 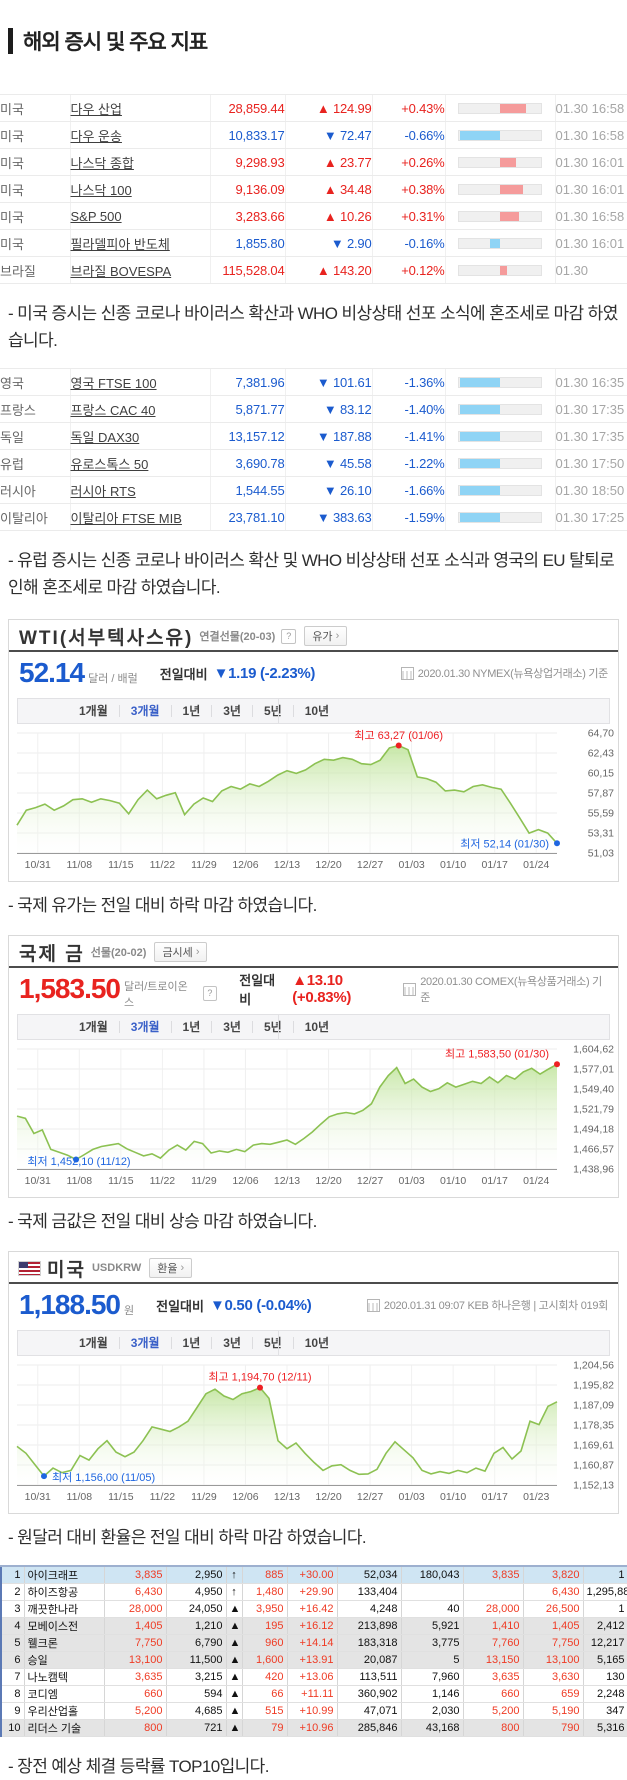 What do you see at coordinates (328, 162) in the screenshot?
I see `index-change: ▲ 23.77` at bounding box center [328, 162].